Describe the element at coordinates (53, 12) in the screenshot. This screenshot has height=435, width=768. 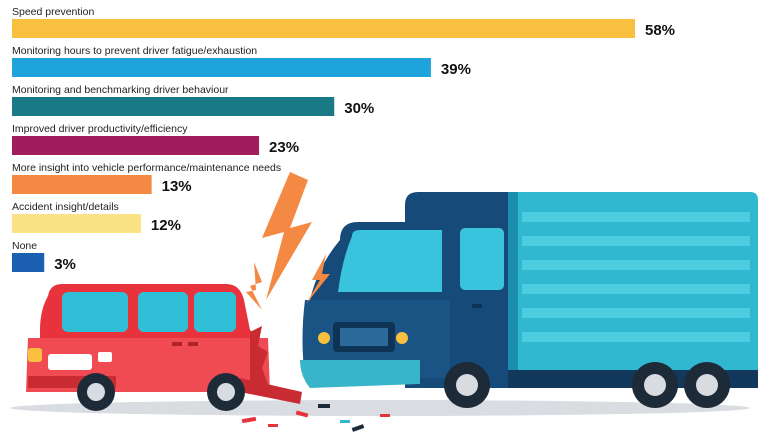
I see `category-label: Speed prevention` at that location.